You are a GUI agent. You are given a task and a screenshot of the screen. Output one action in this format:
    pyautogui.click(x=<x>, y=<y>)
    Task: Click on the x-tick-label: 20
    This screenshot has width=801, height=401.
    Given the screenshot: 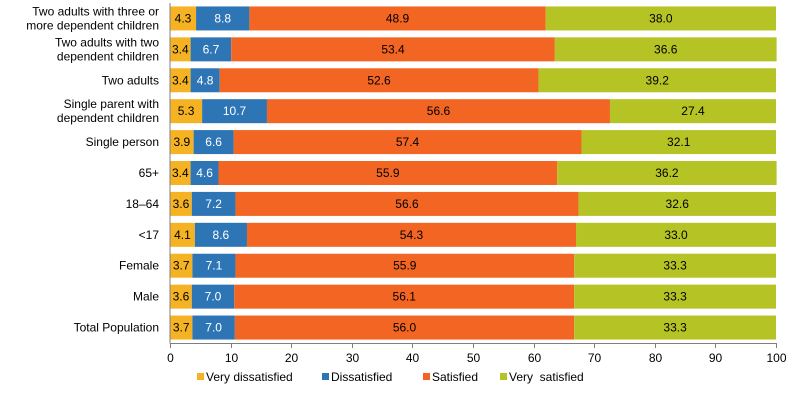 What is the action you would take?
    pyautogui.click(x=292, y=358)
    